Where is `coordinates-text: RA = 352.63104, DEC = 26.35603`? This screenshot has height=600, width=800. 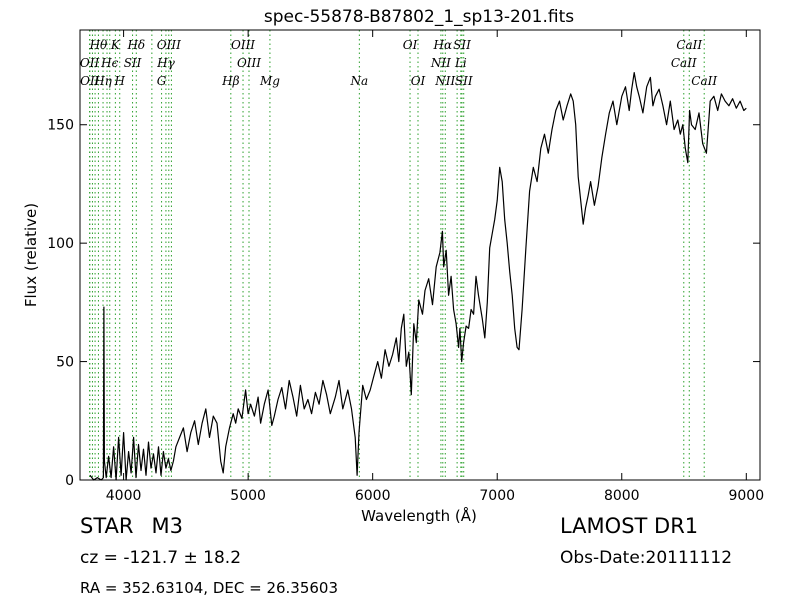
coordinates-text: RA = 352.63104, DEC = 26.35603 is located at coordinates (209, 588).